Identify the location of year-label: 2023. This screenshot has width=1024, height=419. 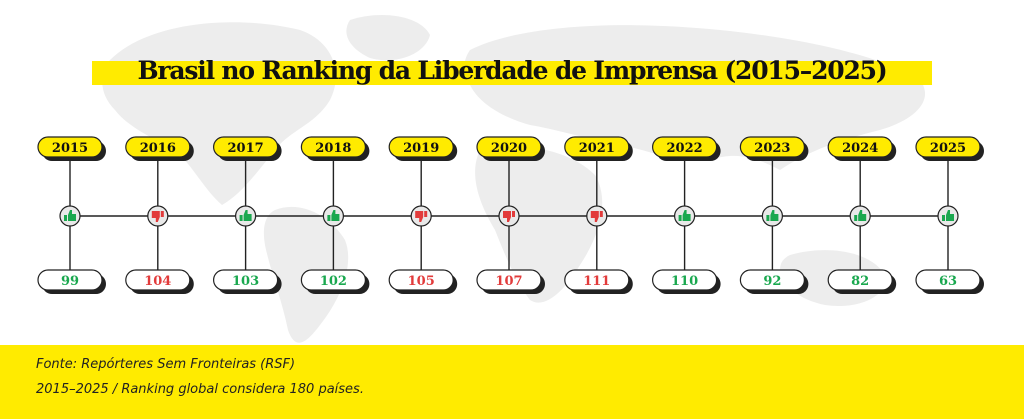
(772, 148).